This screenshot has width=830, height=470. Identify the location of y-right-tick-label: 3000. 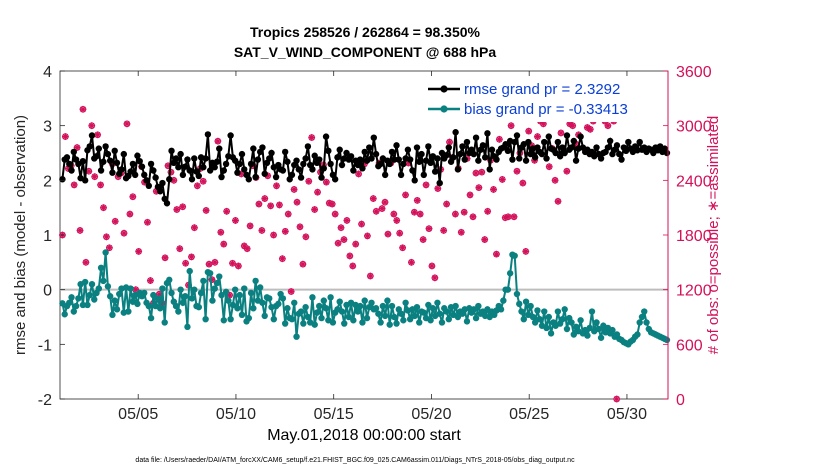
(694, 127).